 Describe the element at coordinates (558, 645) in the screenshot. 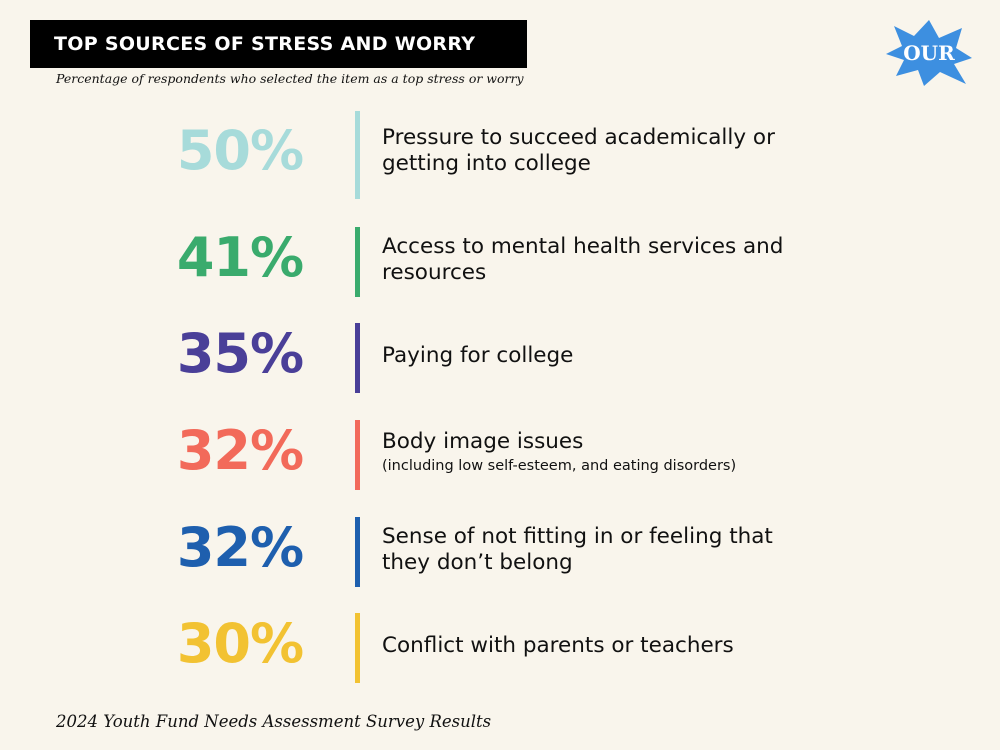

I see `label: Conflict with parents or teachers` at that location.